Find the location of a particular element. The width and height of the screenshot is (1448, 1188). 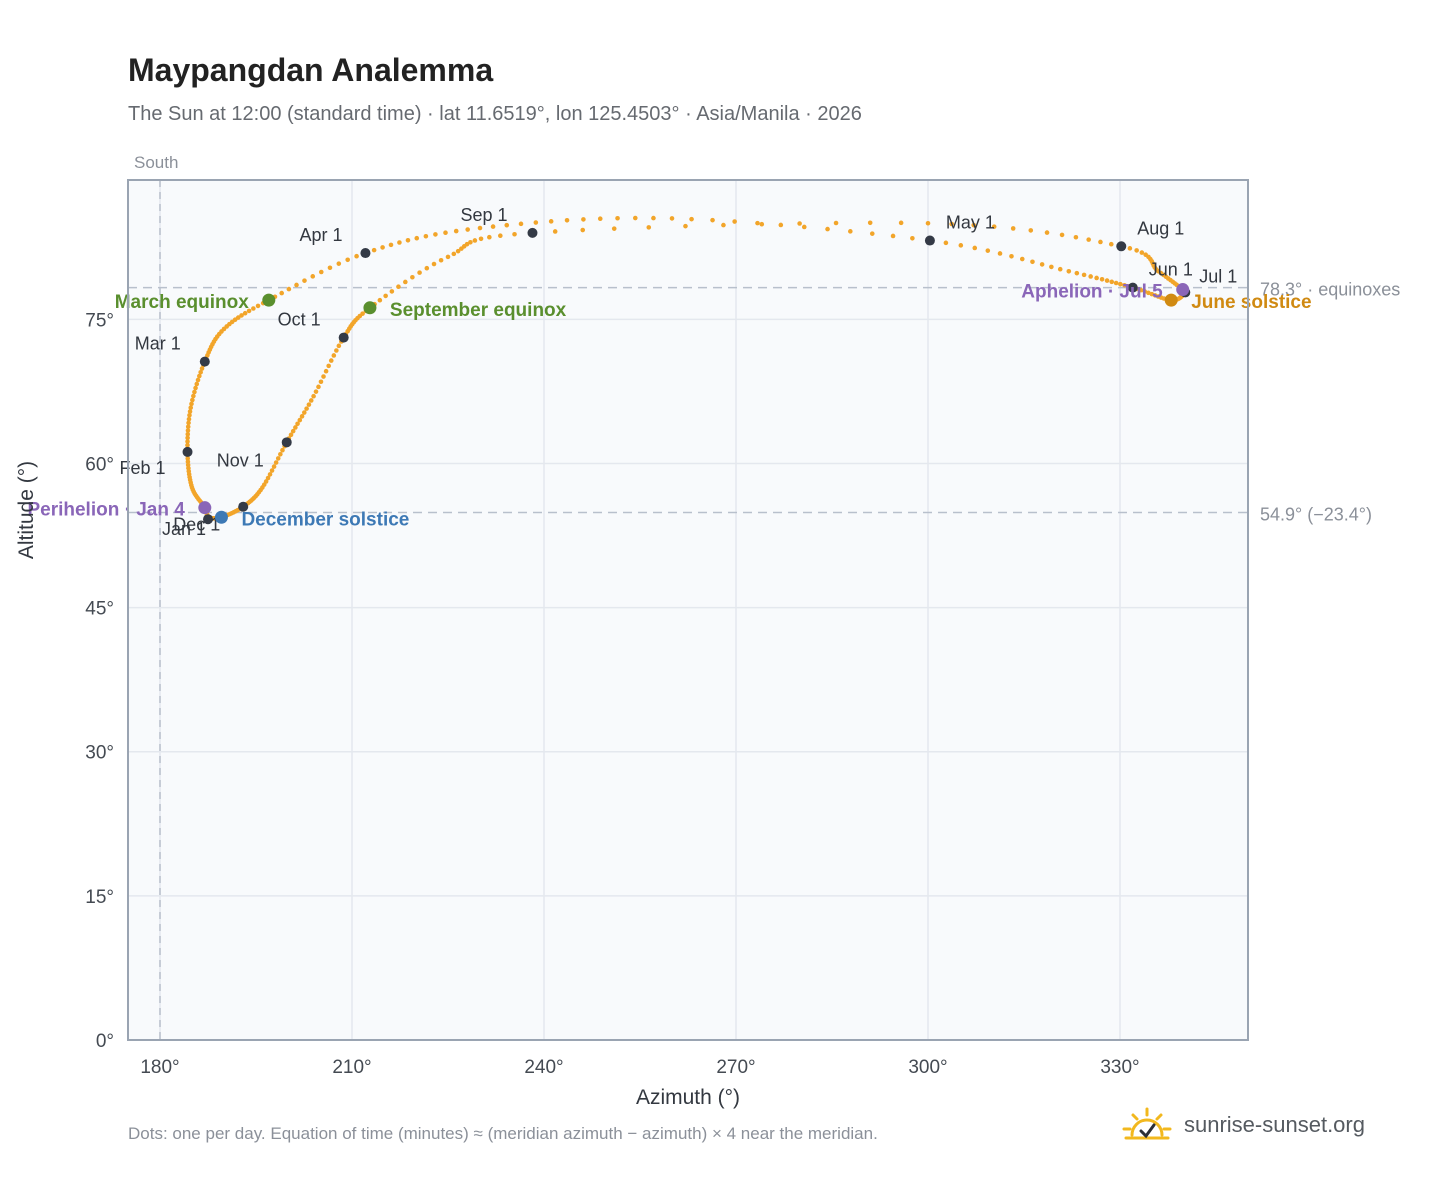

event-marker-label: March equinox is located at coordinates (182, 302).